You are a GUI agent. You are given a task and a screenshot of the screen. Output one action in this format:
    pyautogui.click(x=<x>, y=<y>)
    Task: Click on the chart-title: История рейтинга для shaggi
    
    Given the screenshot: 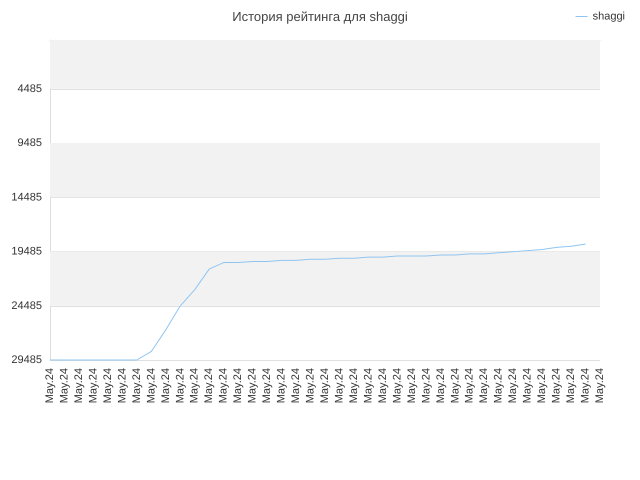 What is the action you would take?
    pyautogui.click(x=320, y=16)
    